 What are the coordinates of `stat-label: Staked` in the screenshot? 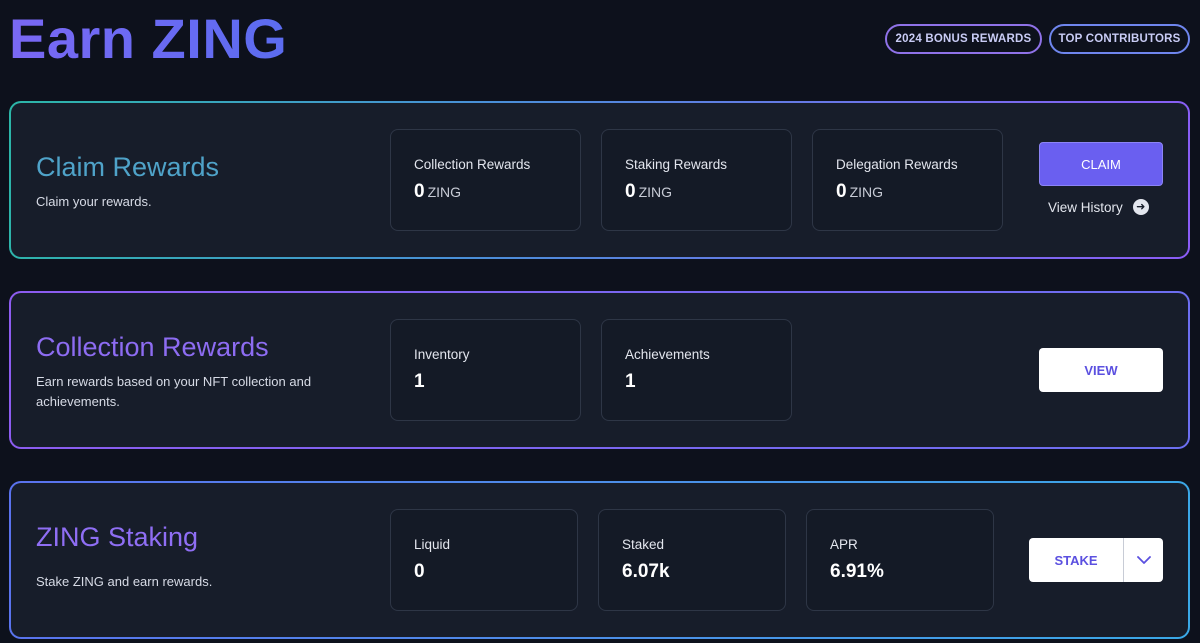 It's located at (643, 544).